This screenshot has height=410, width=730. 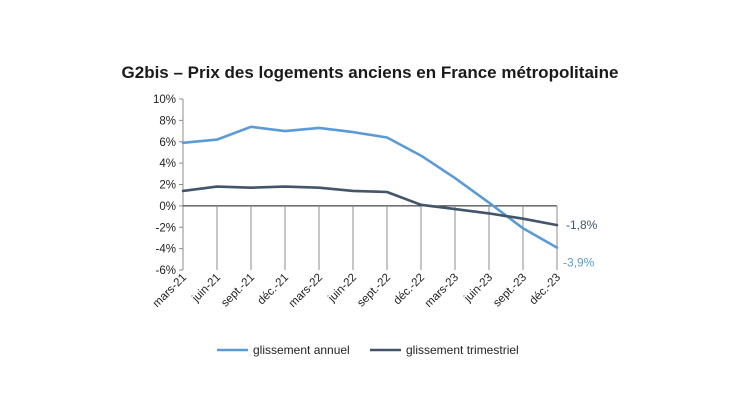 I want to click on y-tick-label: 0%, so click(x=167, y=207).